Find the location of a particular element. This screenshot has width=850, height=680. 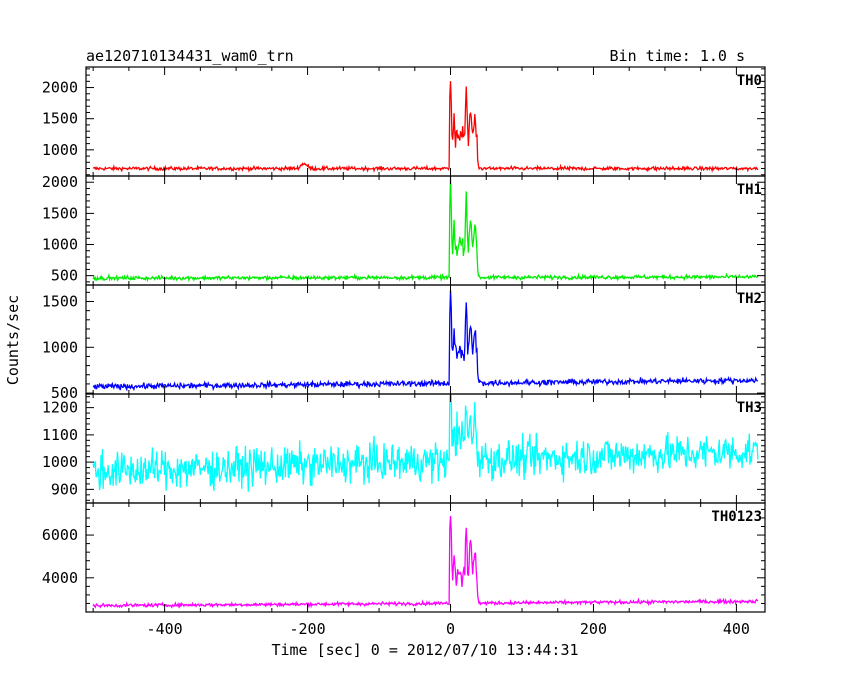

panel-label-th0: TH0 is located at coordinates (749, 81).